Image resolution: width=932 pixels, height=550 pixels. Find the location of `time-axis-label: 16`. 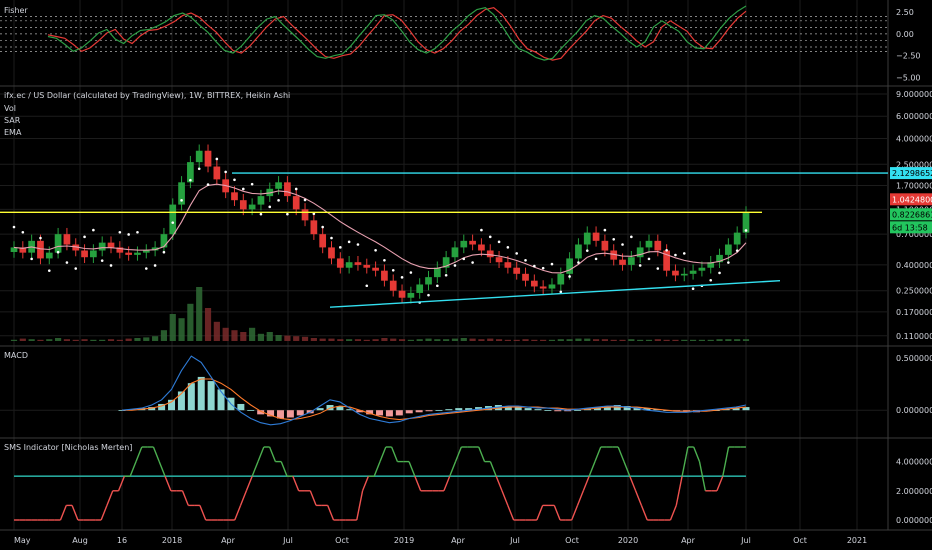

time-axis-label: 16 is located at coordinates (122, 540).